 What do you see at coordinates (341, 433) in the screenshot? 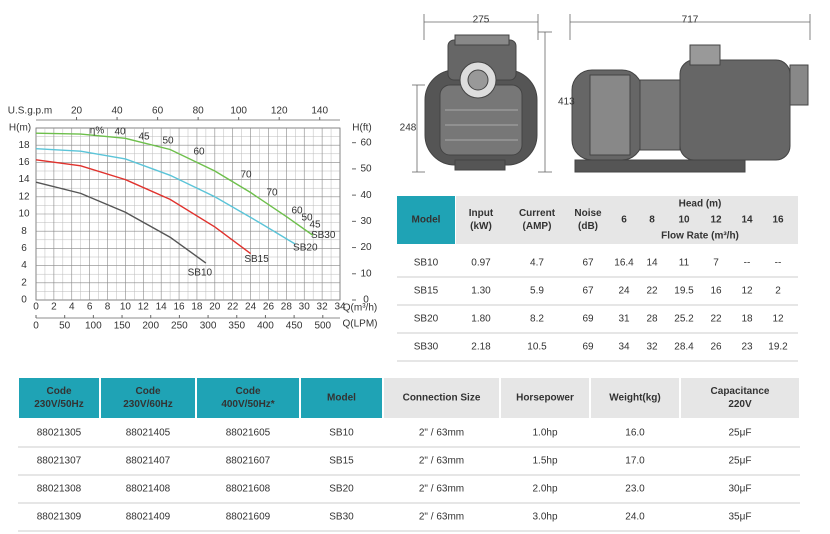
I see `table-cell: SB10` at bounding box center [341, 433].